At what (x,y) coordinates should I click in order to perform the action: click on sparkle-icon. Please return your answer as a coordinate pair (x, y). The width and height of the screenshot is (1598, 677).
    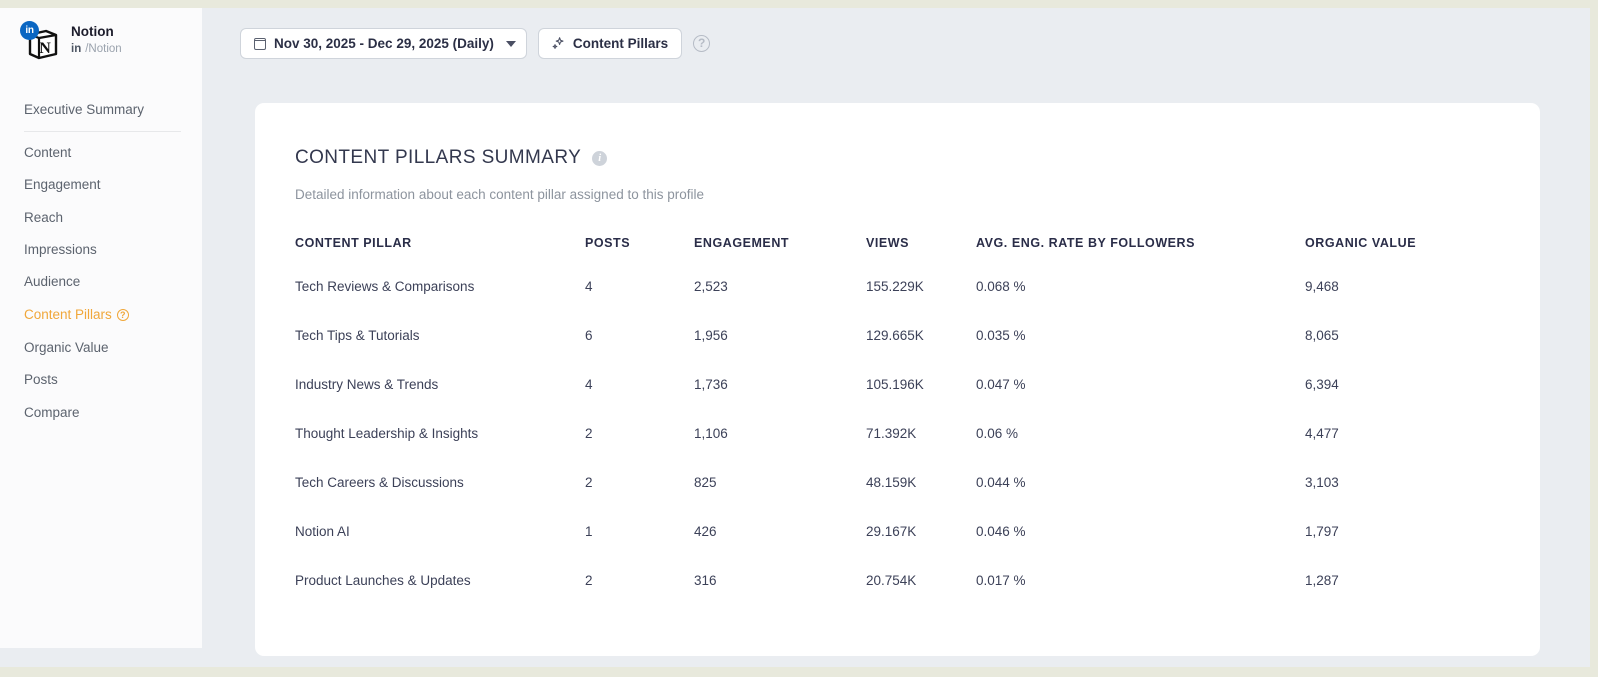
    Looking at the image, I should click on (558, 43).